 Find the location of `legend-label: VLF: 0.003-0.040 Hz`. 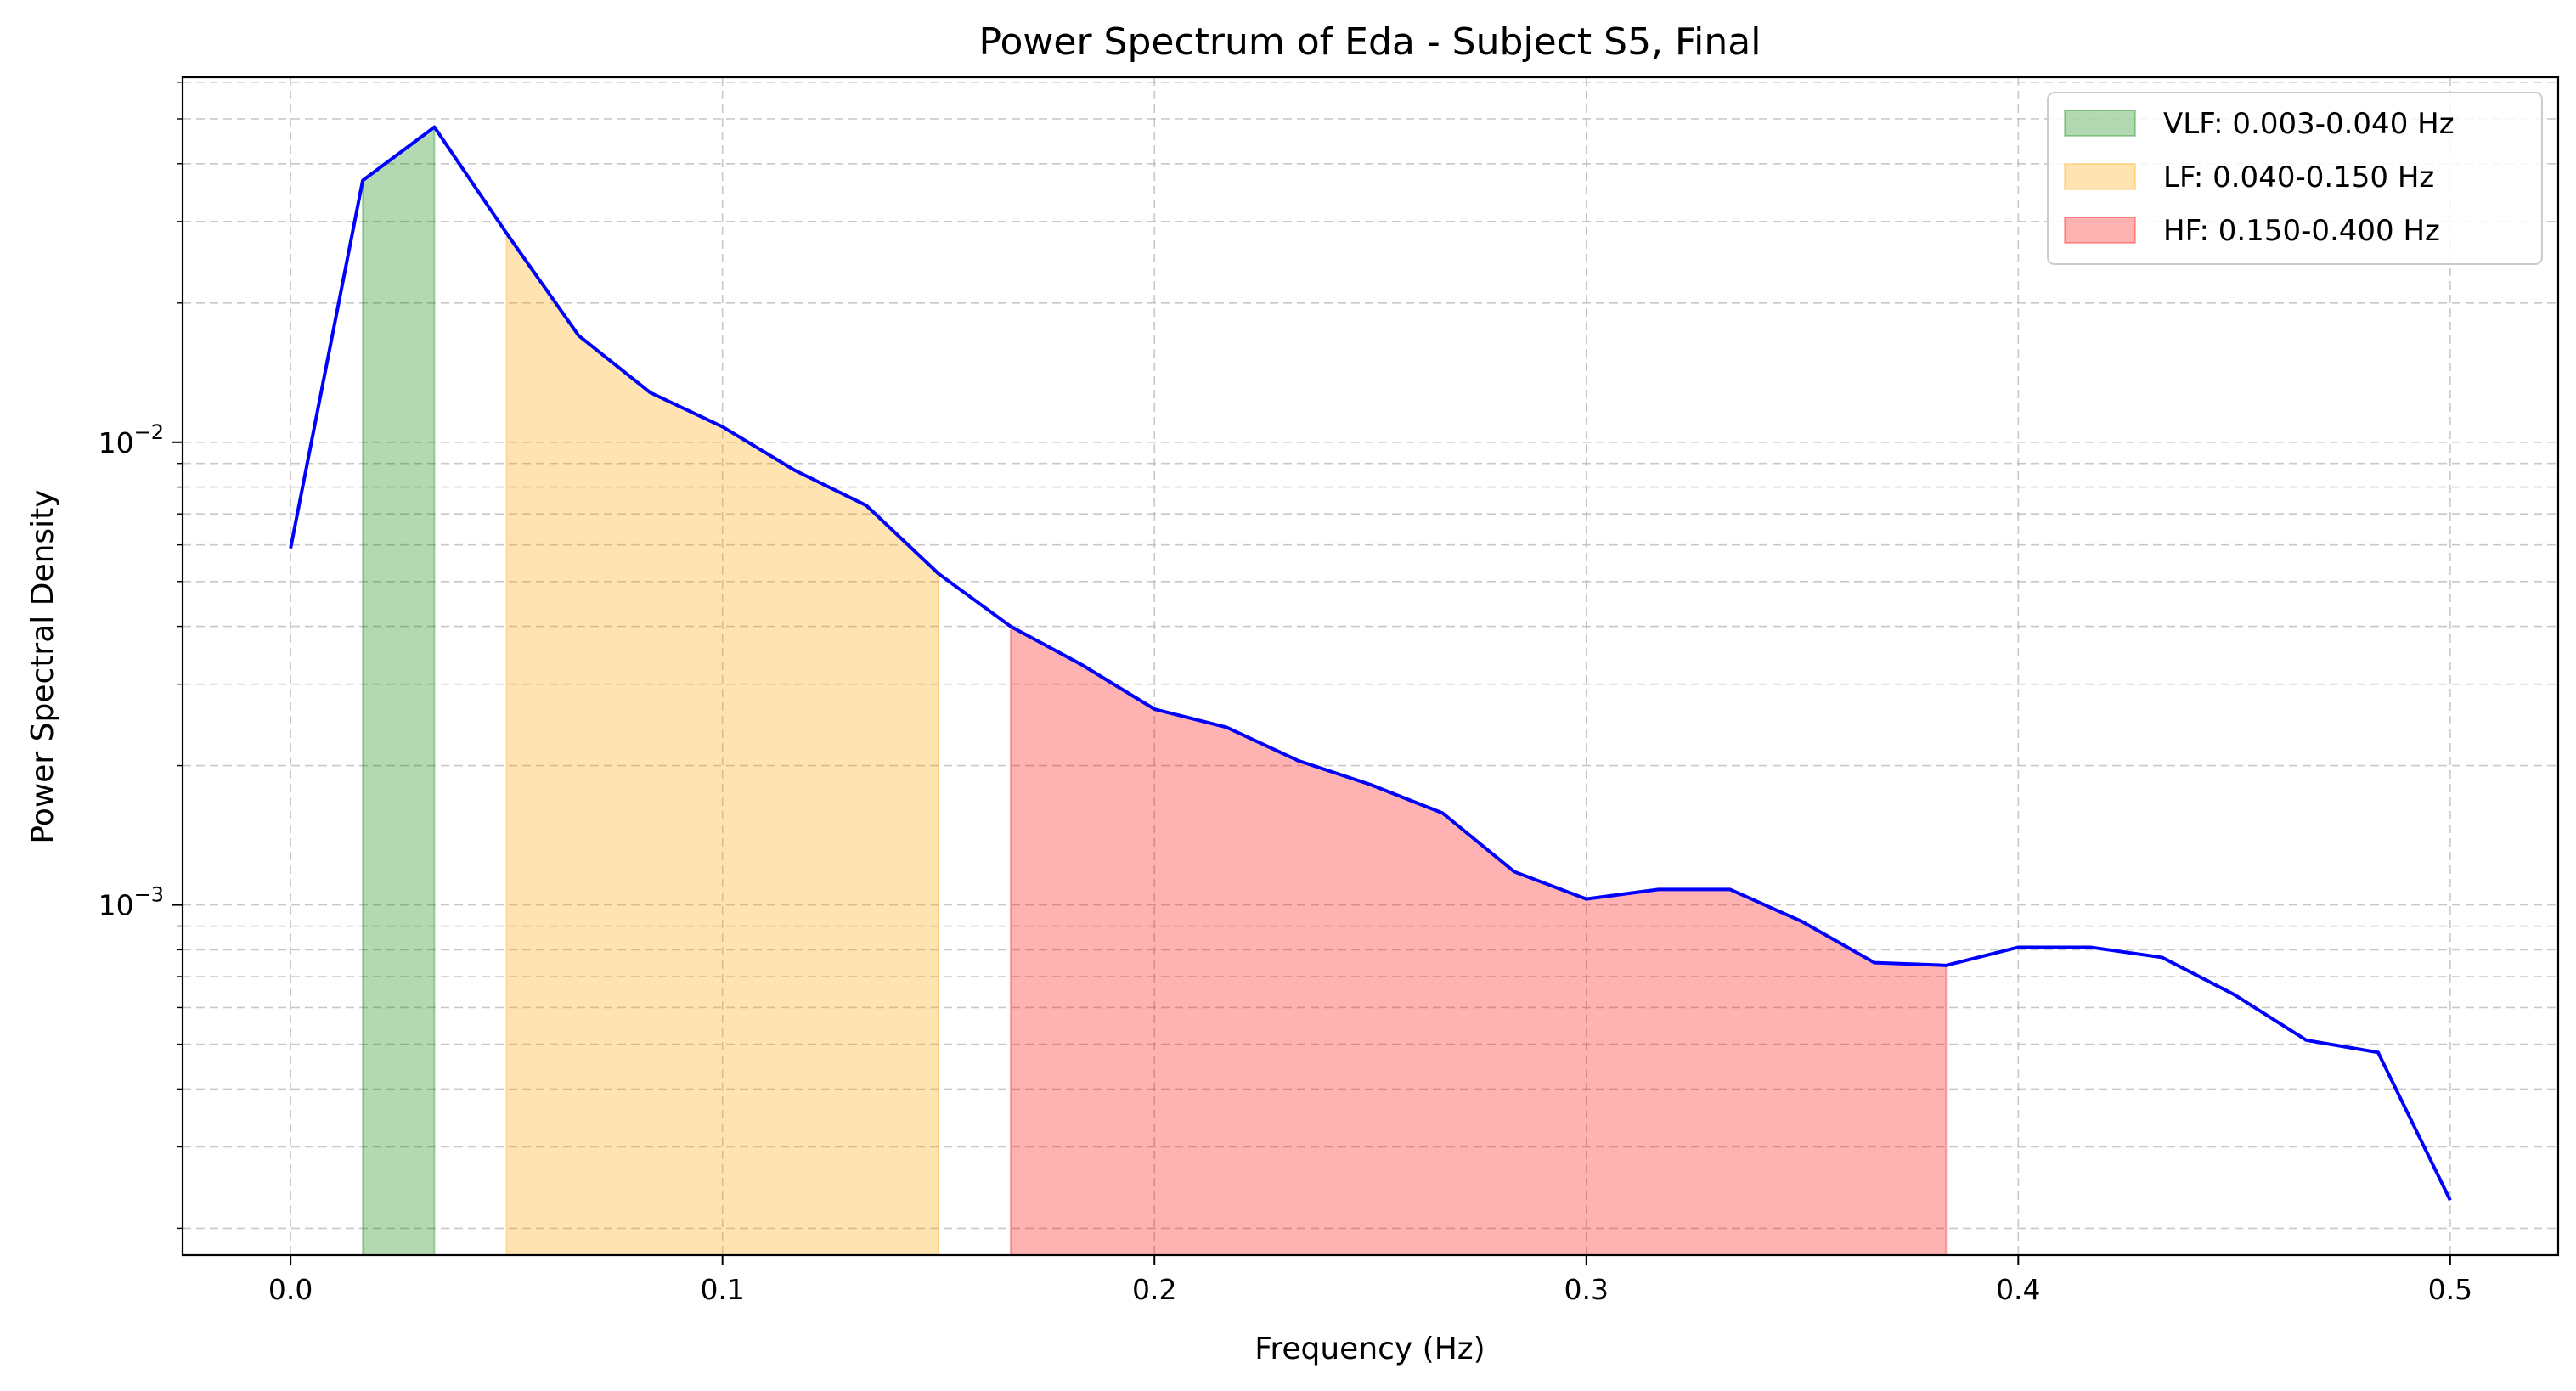

legend-label: VLF: 0.003-0.040 Hz is located at coordinates (2309, 124).